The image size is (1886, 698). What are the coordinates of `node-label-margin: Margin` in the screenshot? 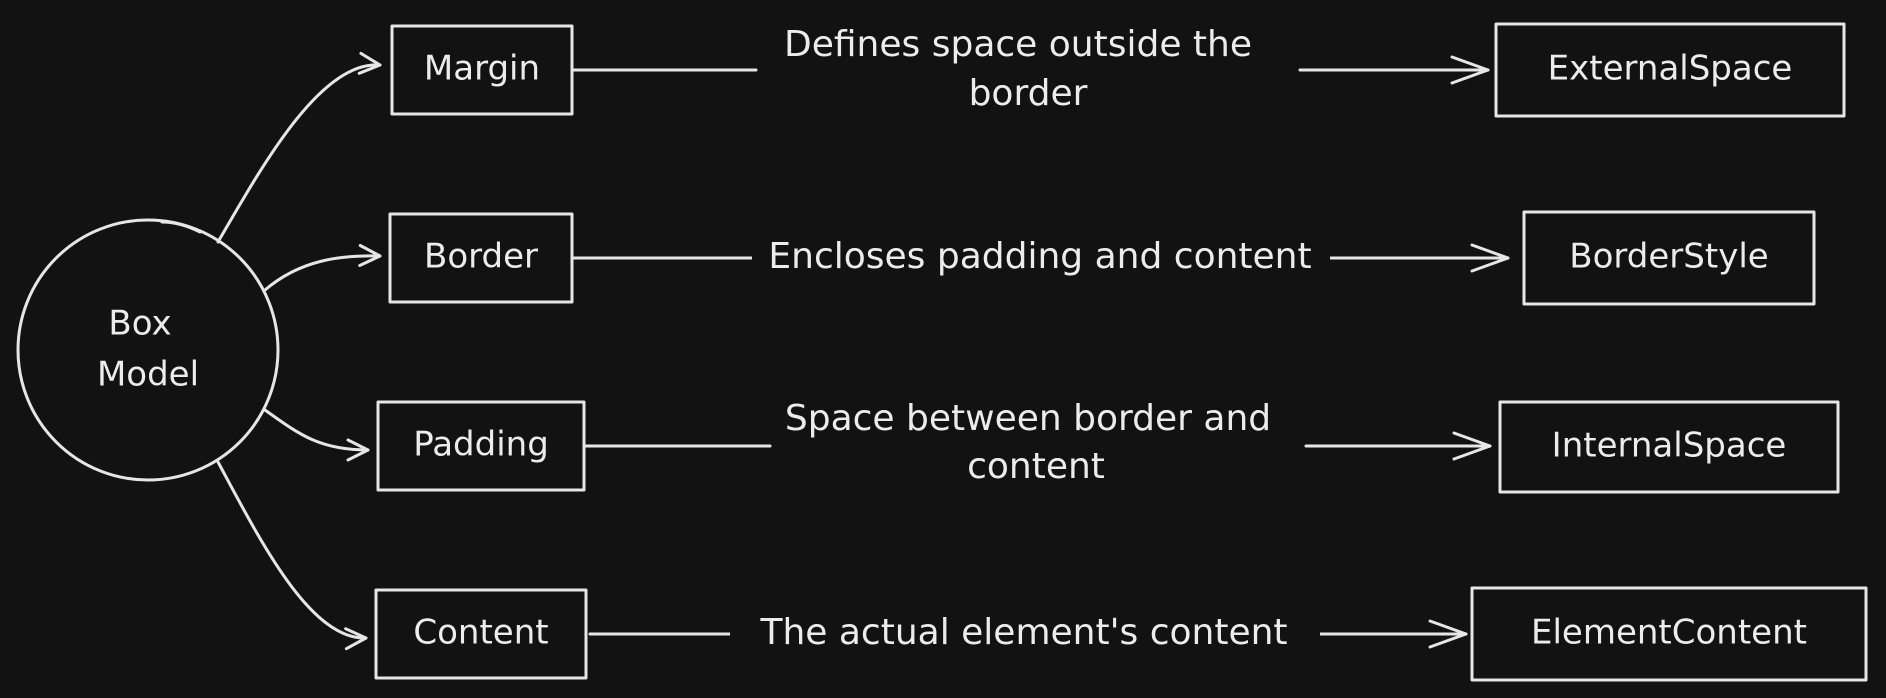 It's located at (482, 69).